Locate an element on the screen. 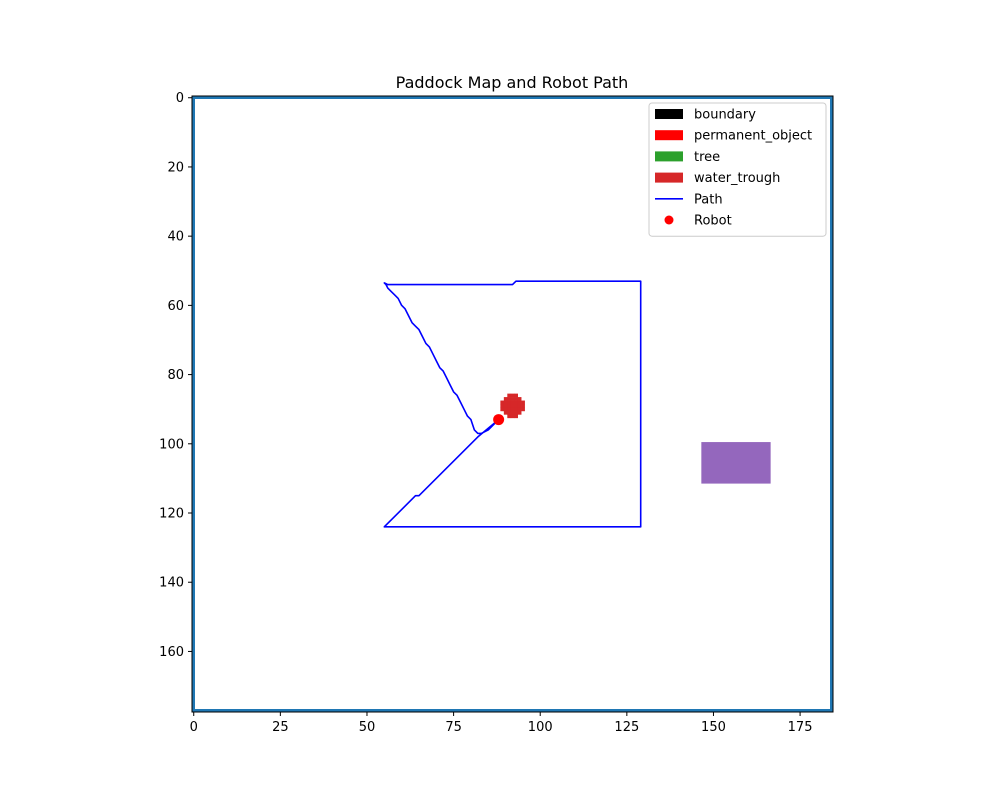  legend-label-permanent_object: permanent_object is located at coordinates (753, 136).